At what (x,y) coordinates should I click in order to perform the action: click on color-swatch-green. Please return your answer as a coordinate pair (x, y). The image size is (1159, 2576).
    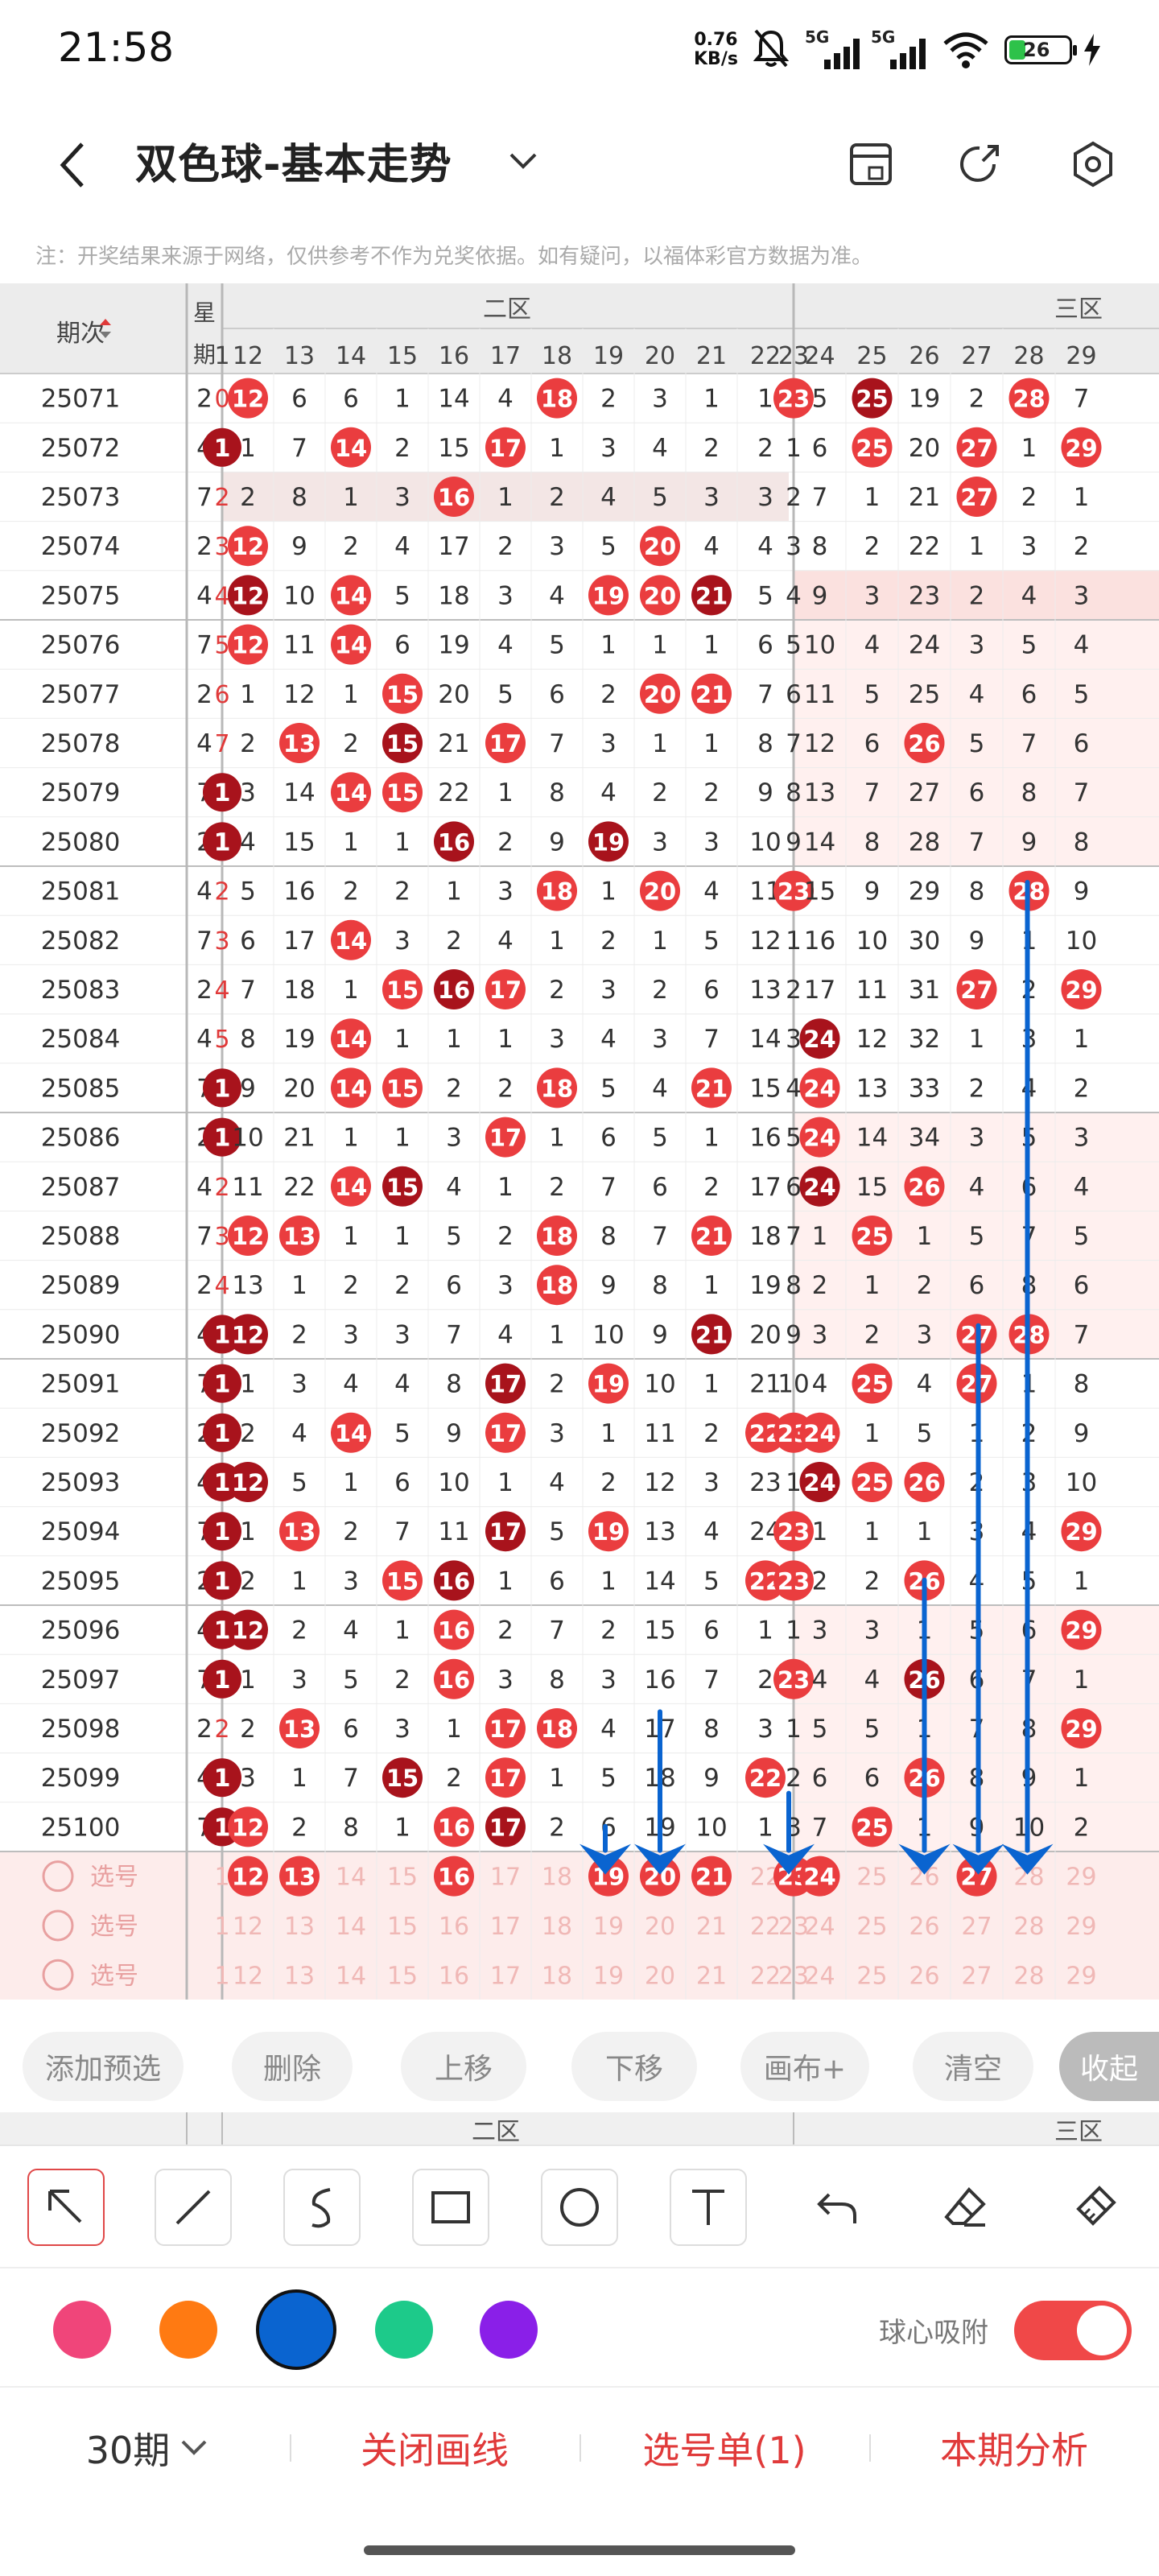
    Looking at the image, I should click on (404, 2330).